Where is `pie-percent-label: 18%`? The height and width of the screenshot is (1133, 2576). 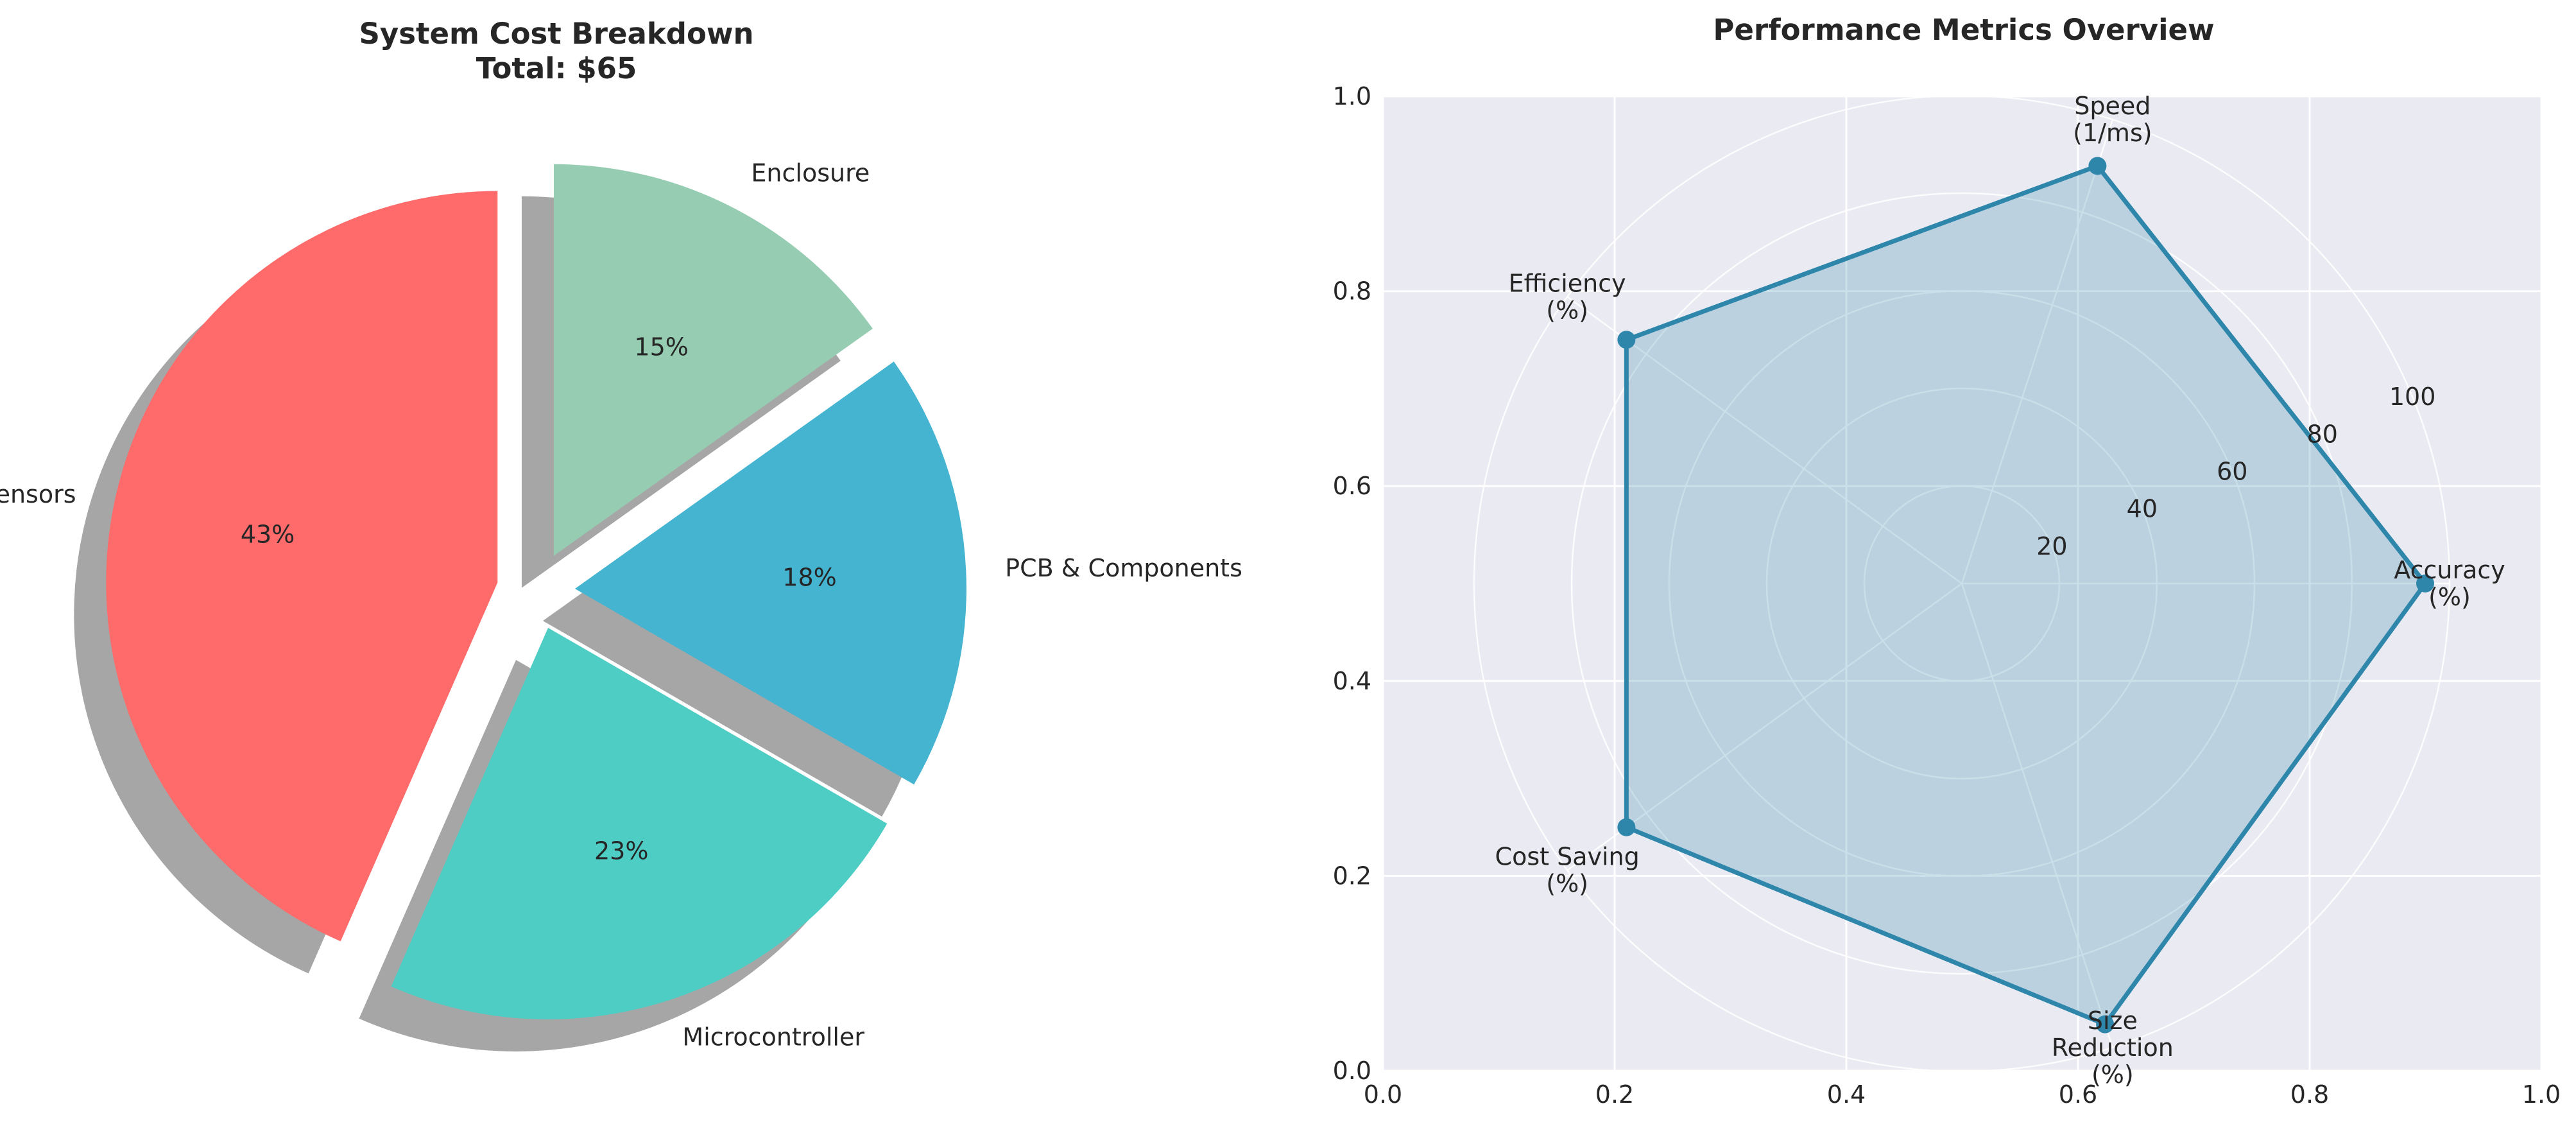
pie-percent-label: 18% is located at coordinates (809, 578).